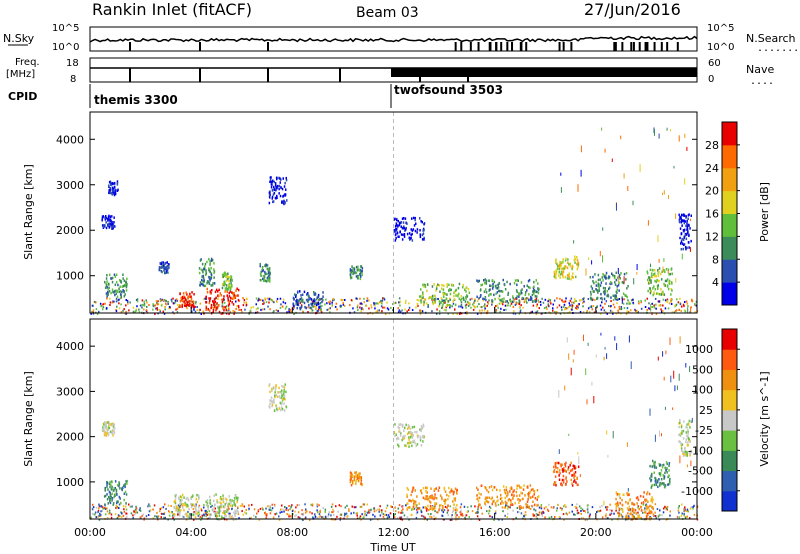 The image size is (800, 554). I want to click on streak-cell, so click(581, 149).